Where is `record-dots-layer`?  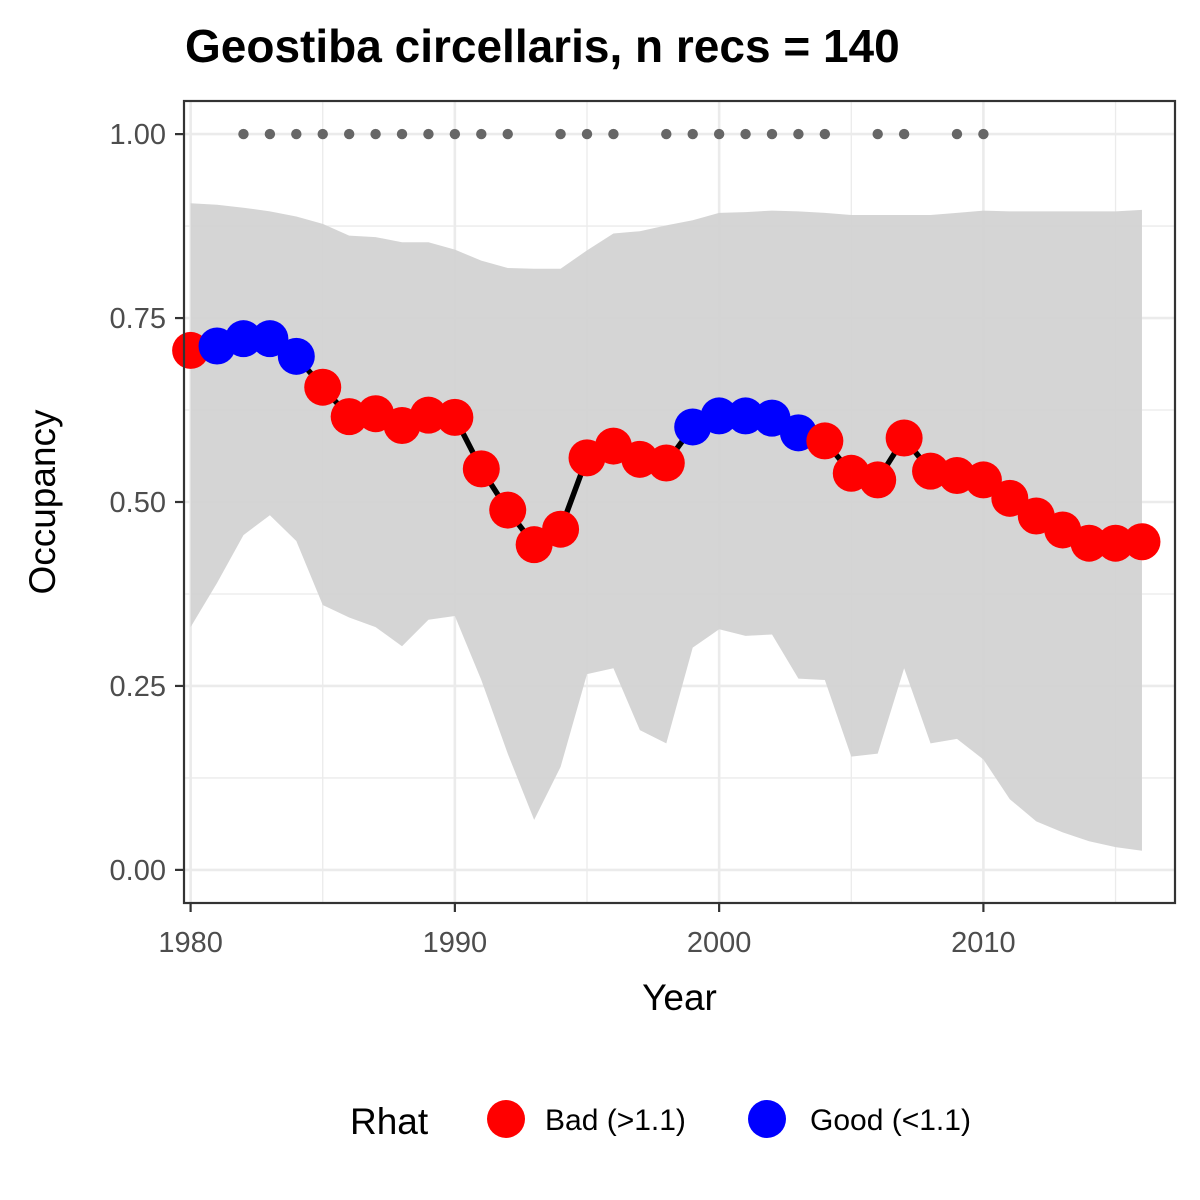
record-dots-layer is located at coordinates (613, 134).